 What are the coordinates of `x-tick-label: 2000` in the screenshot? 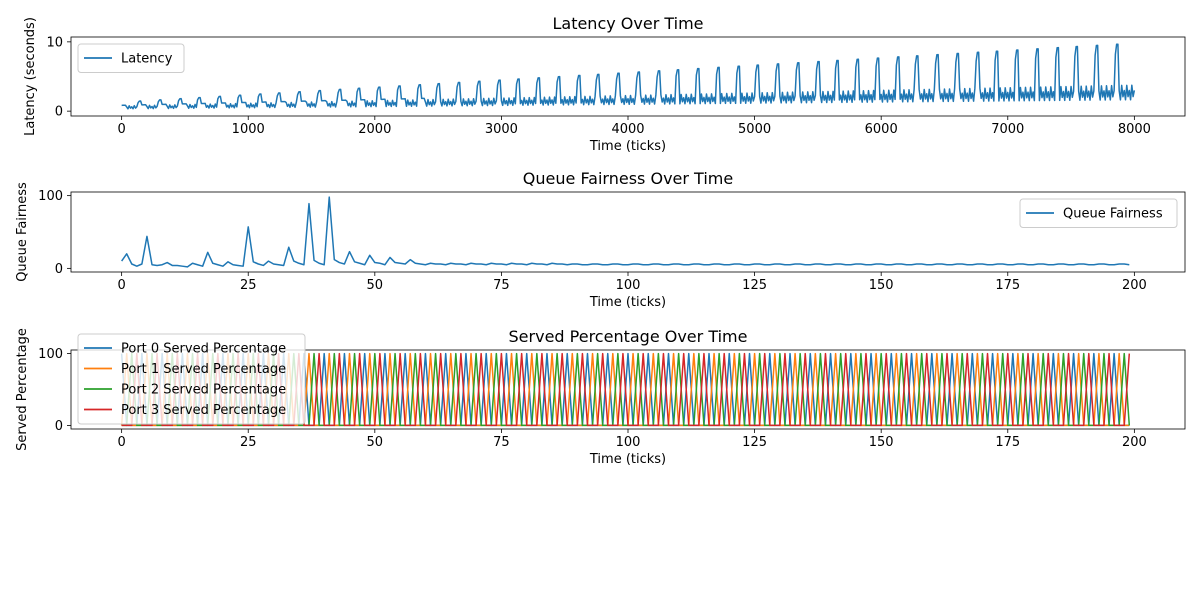 It's located at (374, 129).